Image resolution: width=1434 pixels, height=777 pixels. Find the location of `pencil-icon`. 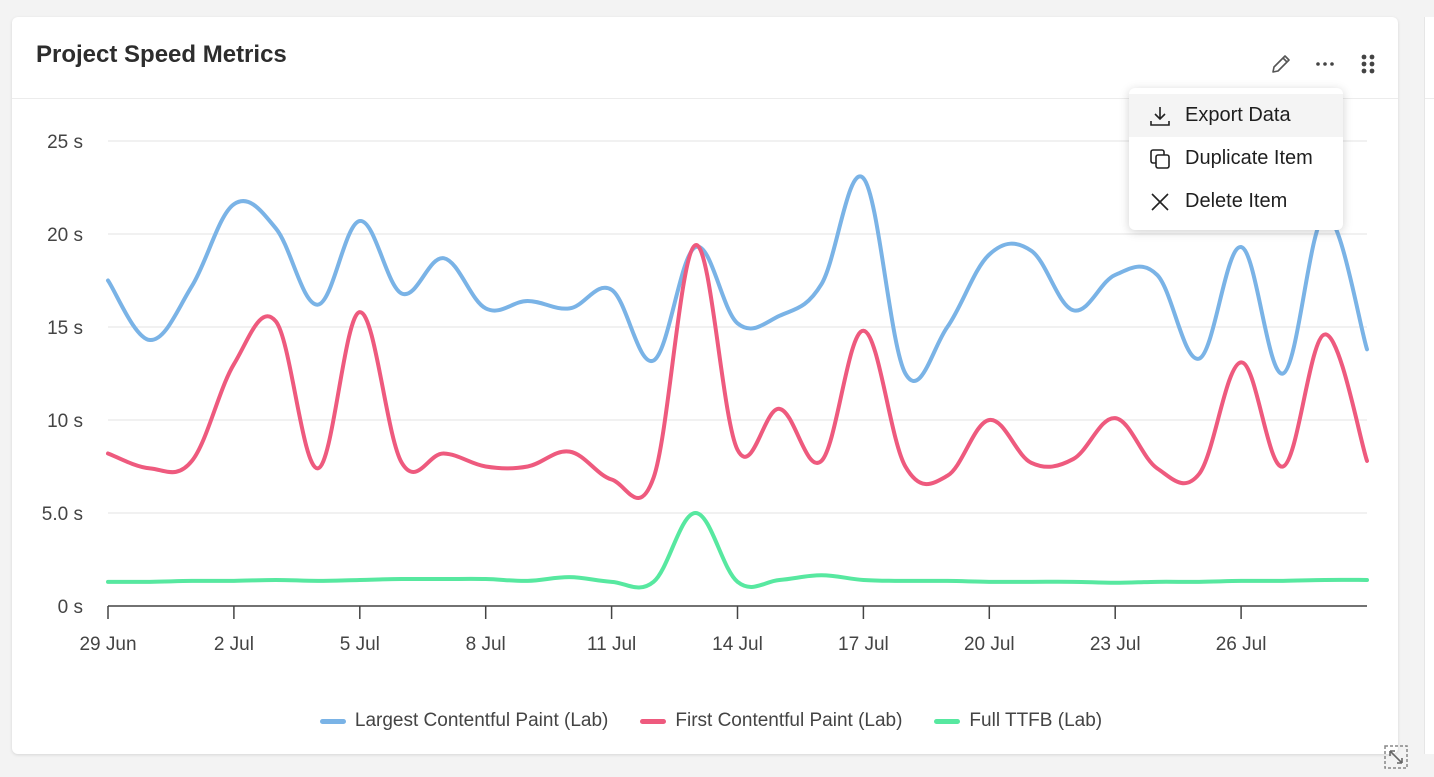

pencil-icon is located at coordinates (1281, 64).